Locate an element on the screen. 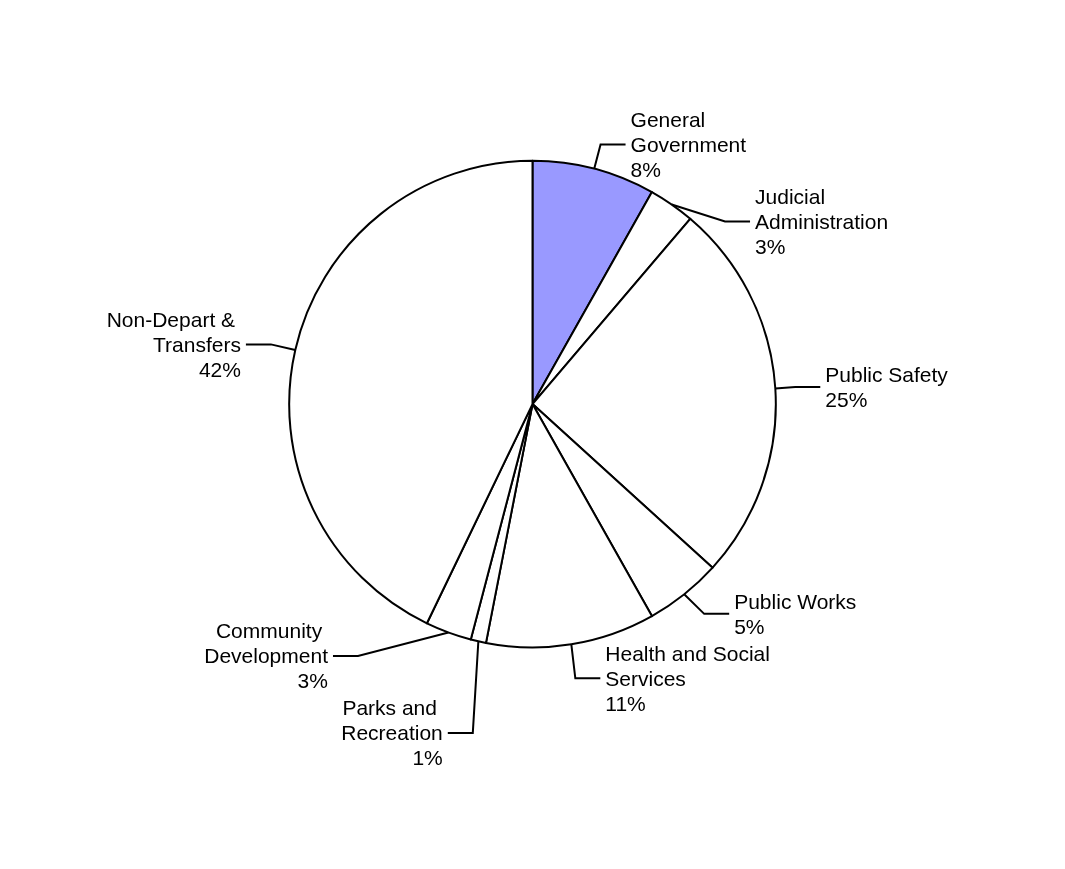  slice-label: Judicial Administration is located at coordinates (822, 209).